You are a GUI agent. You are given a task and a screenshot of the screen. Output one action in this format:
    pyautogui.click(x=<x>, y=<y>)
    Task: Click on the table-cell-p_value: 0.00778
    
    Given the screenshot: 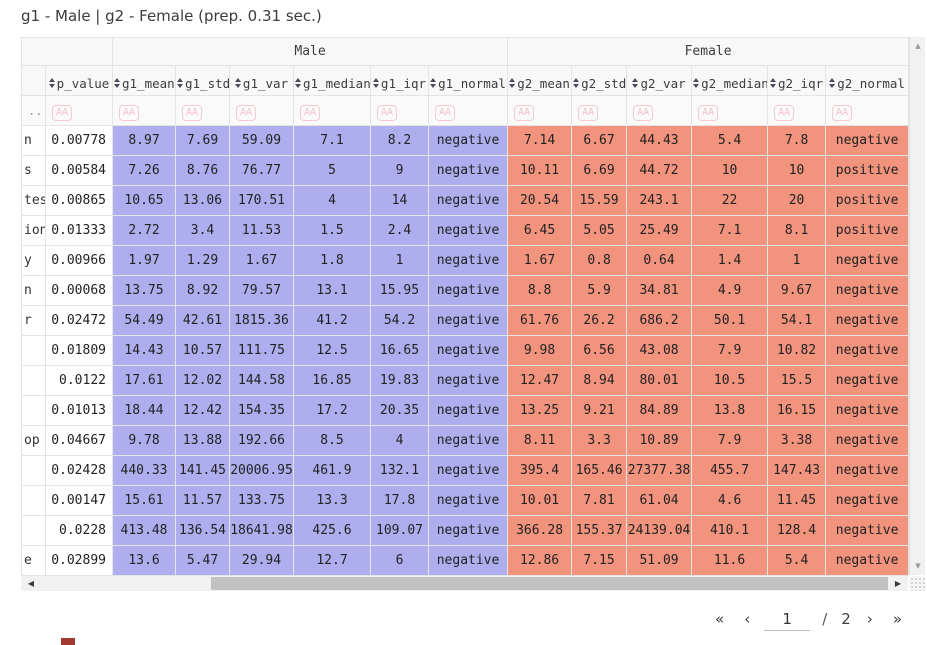 What is the action you would take?
    pyautogui.click(x=79, y=140)
    